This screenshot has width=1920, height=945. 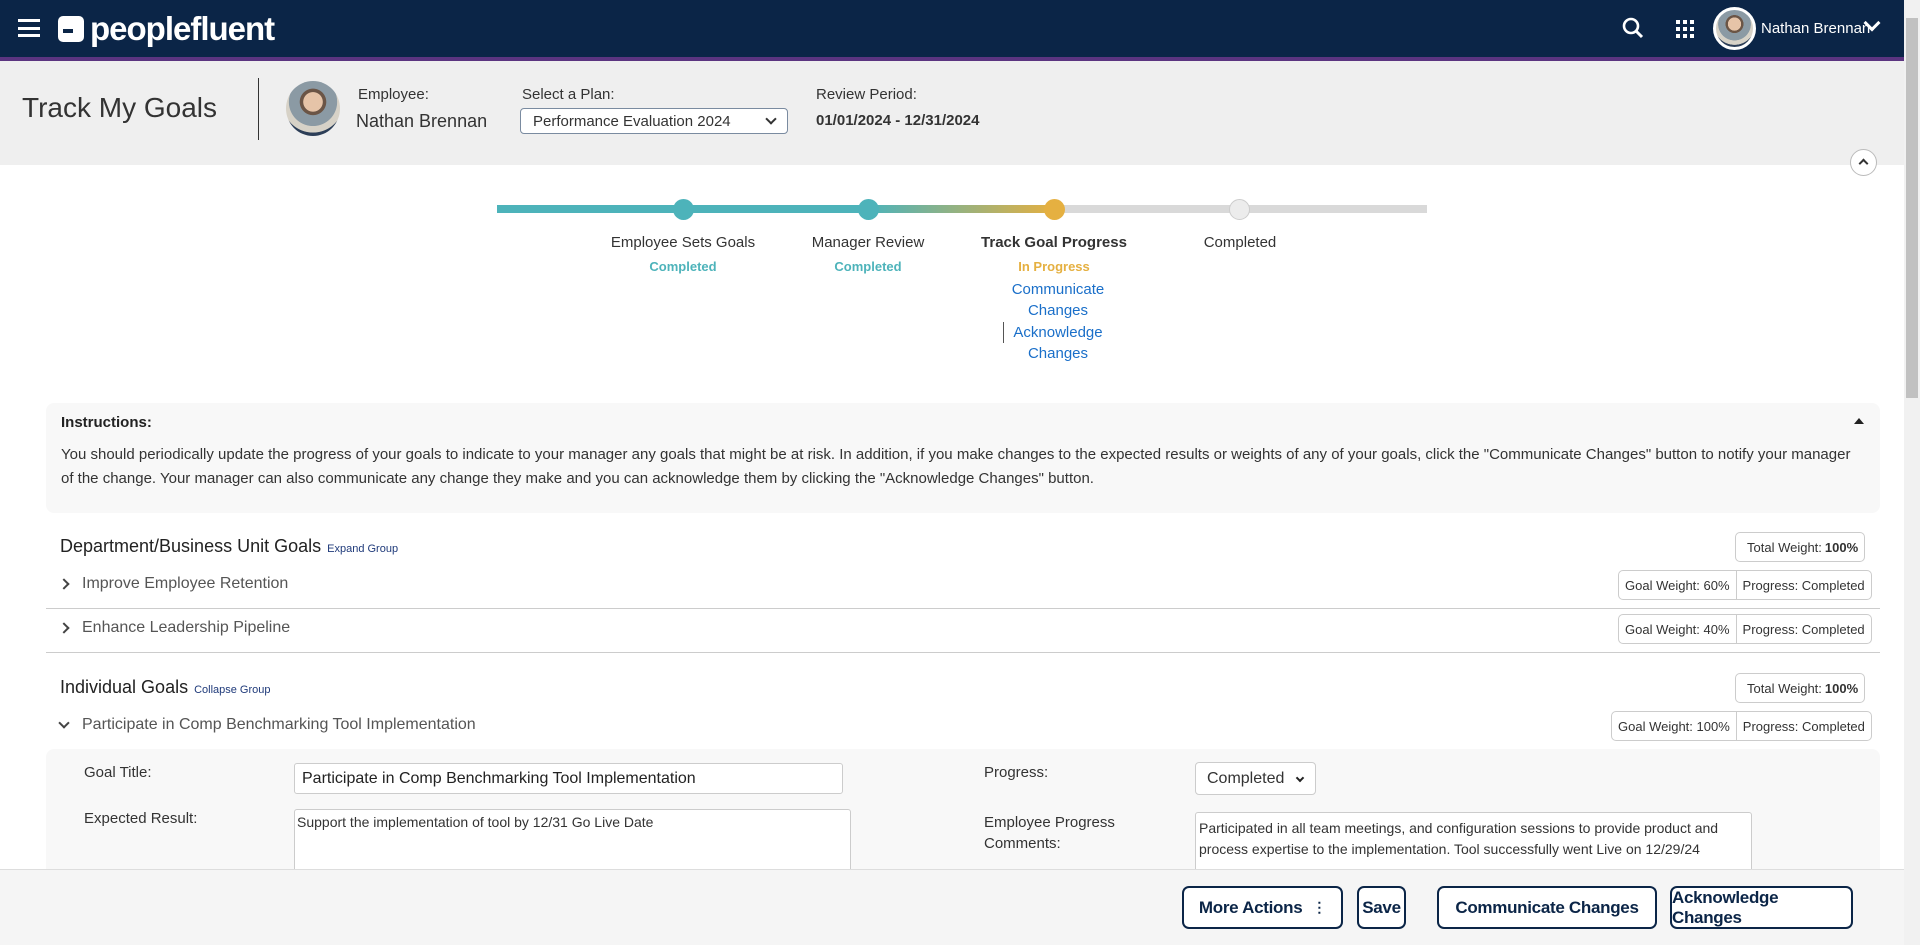 I want to click on user-avatar, so click(x=1734, y=28).